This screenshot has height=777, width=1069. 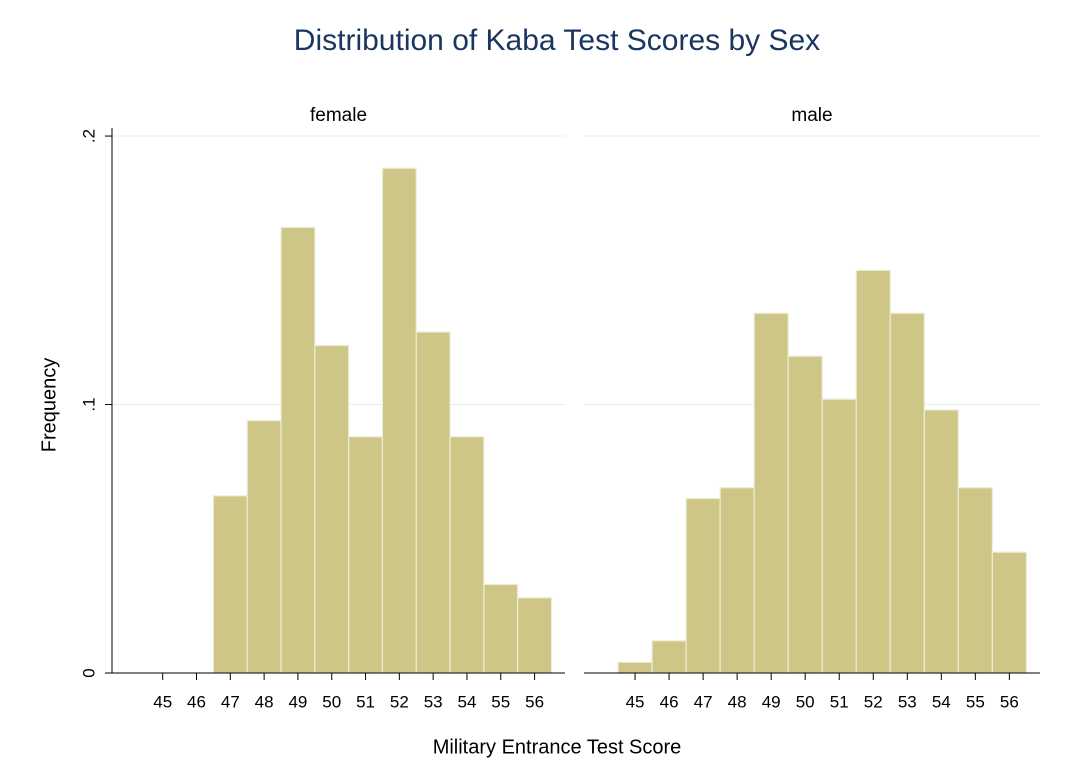 What do you see at coordinates (49, 405) in the screenshot?
I see `y-axis-label: Frequency` at bounding box center [49, 405].